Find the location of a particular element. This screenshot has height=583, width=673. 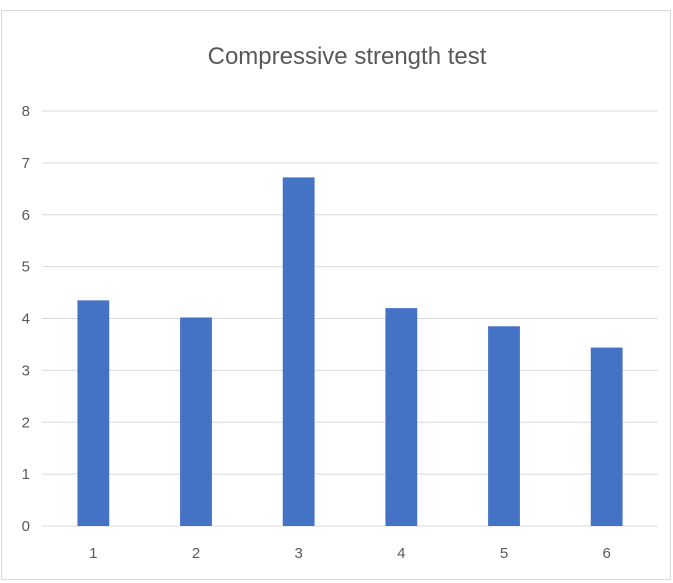

y-tick-label: 5 is located at coordinates (26, 267).